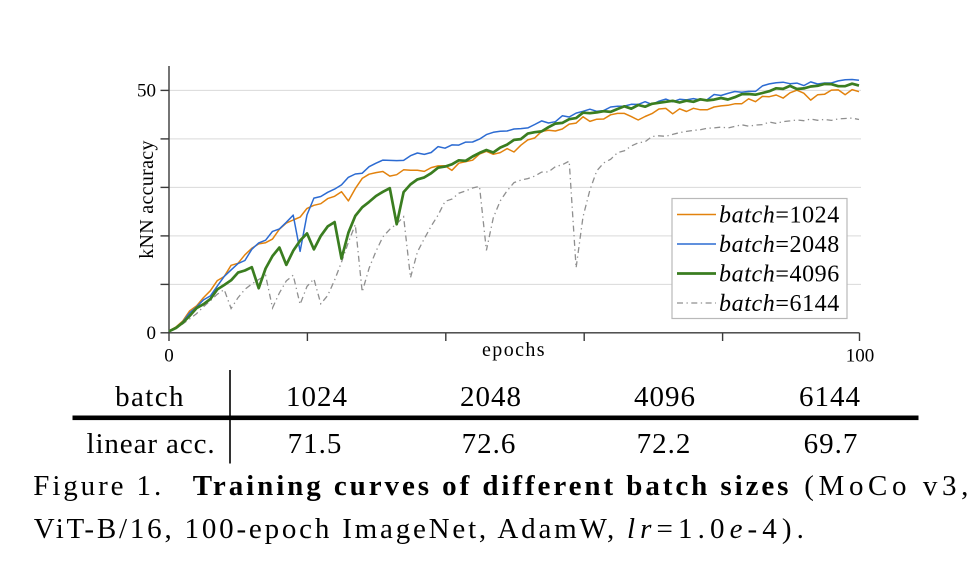 The width and height of the screenshot is (973, 573). What do you see at coordinates (831, 444) in the screenshot?
I see `svg-text: 69.7` at bounding box center [831, 444].